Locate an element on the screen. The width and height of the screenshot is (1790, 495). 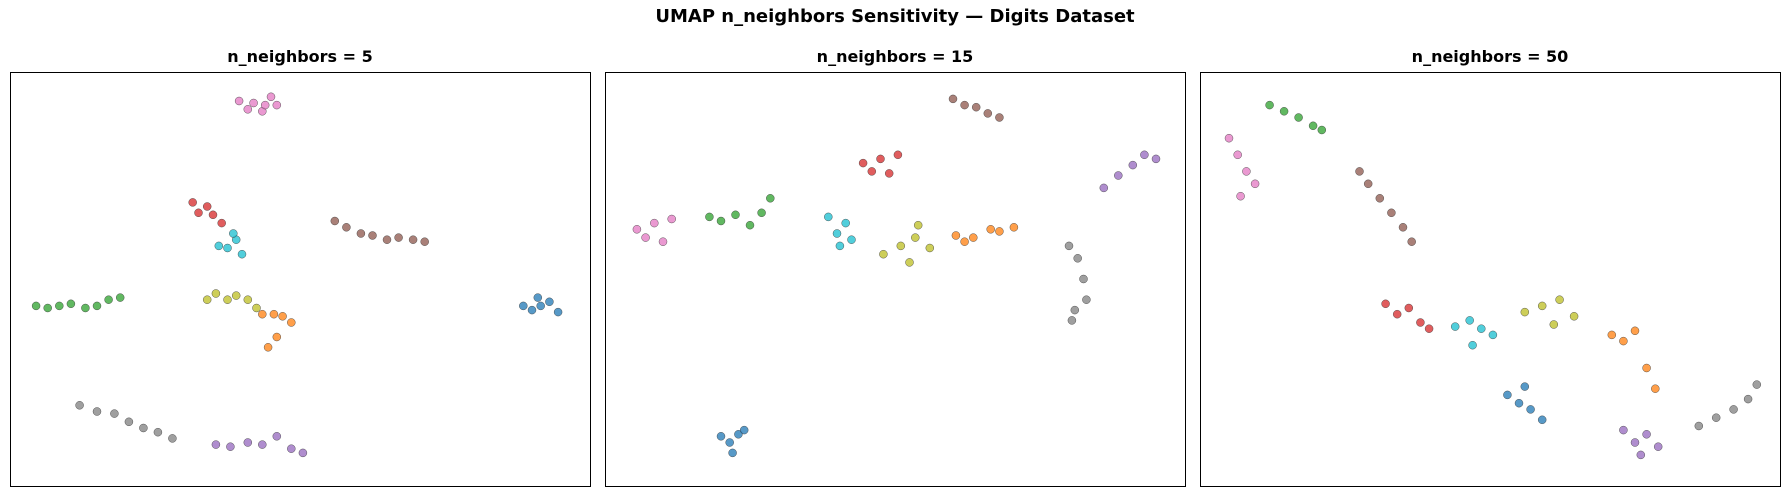
panel-title-1: n_neighbors = 5 is located at coordinates (300, 56).